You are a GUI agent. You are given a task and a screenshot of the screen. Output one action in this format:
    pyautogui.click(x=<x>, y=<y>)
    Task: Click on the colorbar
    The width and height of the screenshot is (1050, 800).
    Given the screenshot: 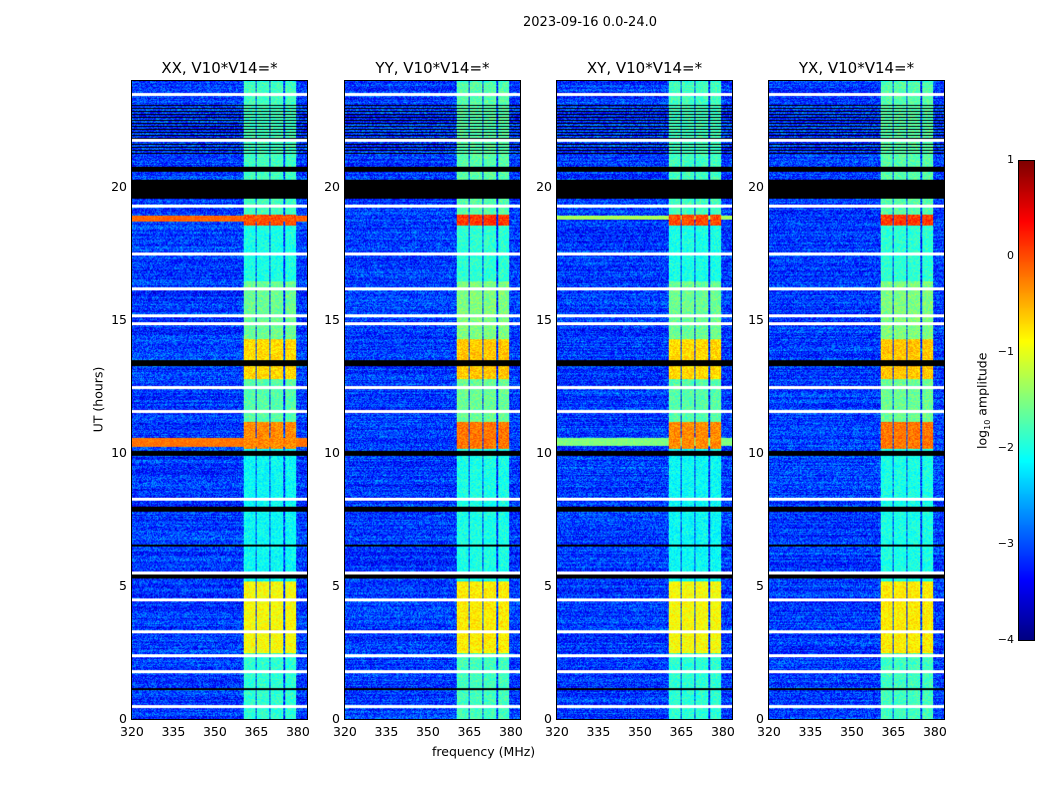 What is the action you would take?
    pyautogui.click(x=1026, y=400)
    